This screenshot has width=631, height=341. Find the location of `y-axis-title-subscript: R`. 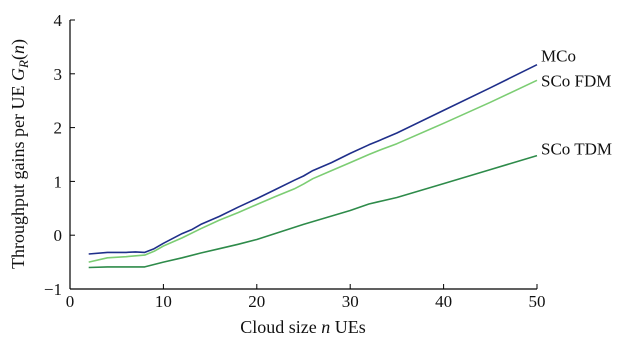

y-axis-title-subscript: R is located at coordinates (23, 64).